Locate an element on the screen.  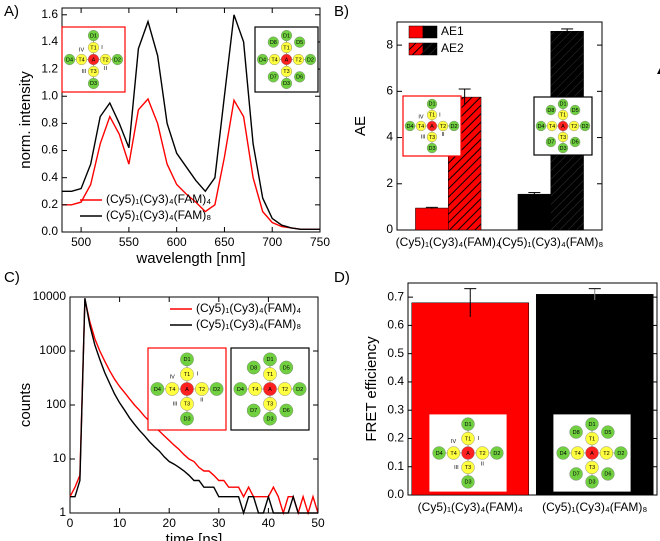
y-tick-label: 0.6 is located at coordinates (395, 325).